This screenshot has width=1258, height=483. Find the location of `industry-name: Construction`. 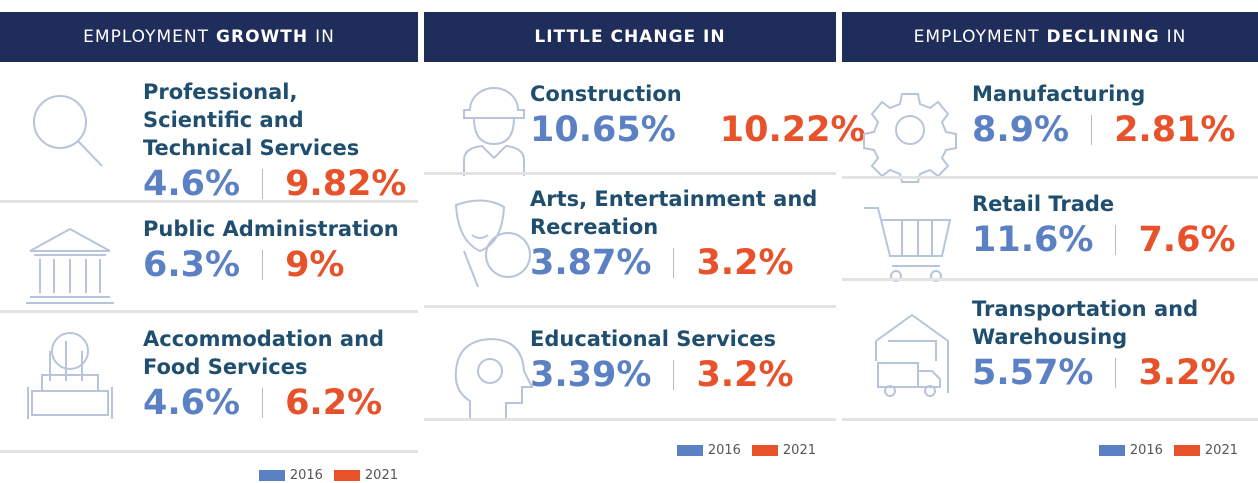

industry-name: Construction is located at coordinates (606, 94).